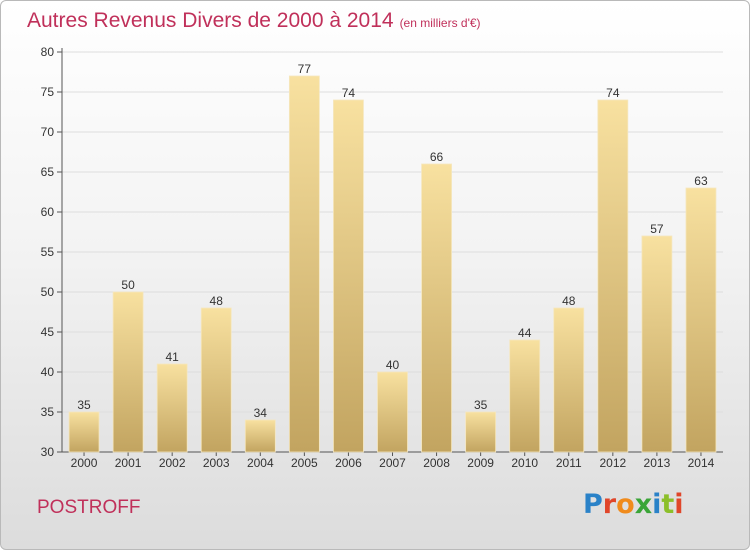  What do you see at coordinates (436, 463) in the screenshot?
I see `x-tick-label-2008: 2008` at bounding box center [436, 463].